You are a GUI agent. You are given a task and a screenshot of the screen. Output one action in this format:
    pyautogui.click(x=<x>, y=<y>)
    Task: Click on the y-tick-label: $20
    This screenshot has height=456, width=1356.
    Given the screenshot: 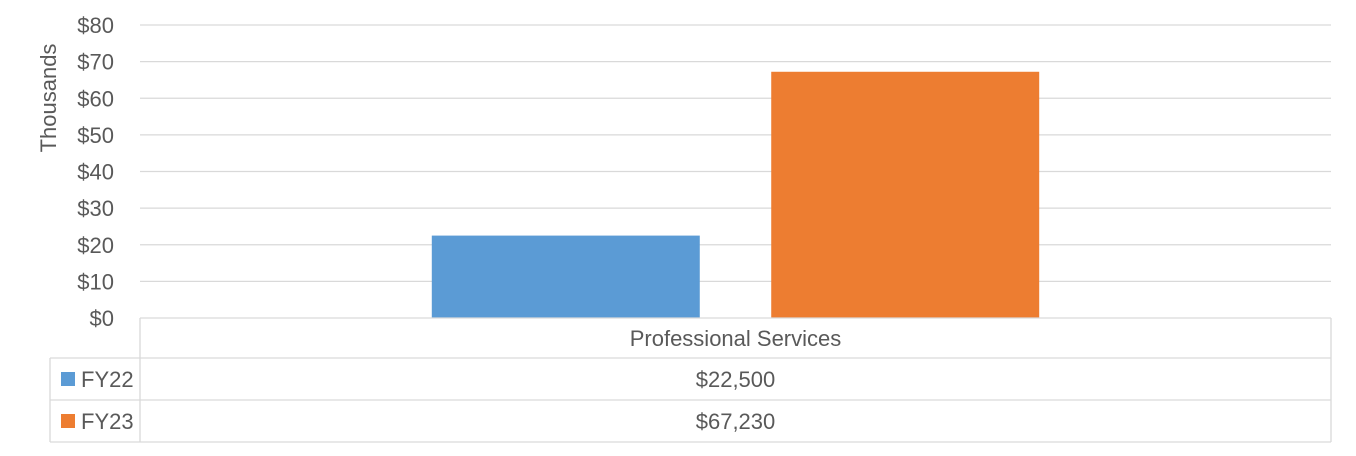 What is the action you would take?
    pyautogui.click(x=95, y=245)
    